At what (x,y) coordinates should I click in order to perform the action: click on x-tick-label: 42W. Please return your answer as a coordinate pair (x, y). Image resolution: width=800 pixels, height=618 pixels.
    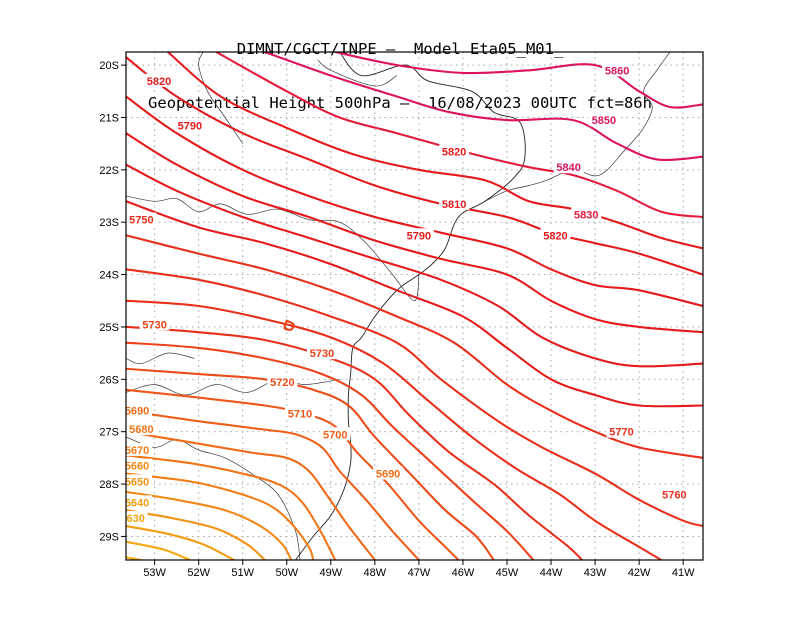
    Looking at the image, I should click on (639, 573).